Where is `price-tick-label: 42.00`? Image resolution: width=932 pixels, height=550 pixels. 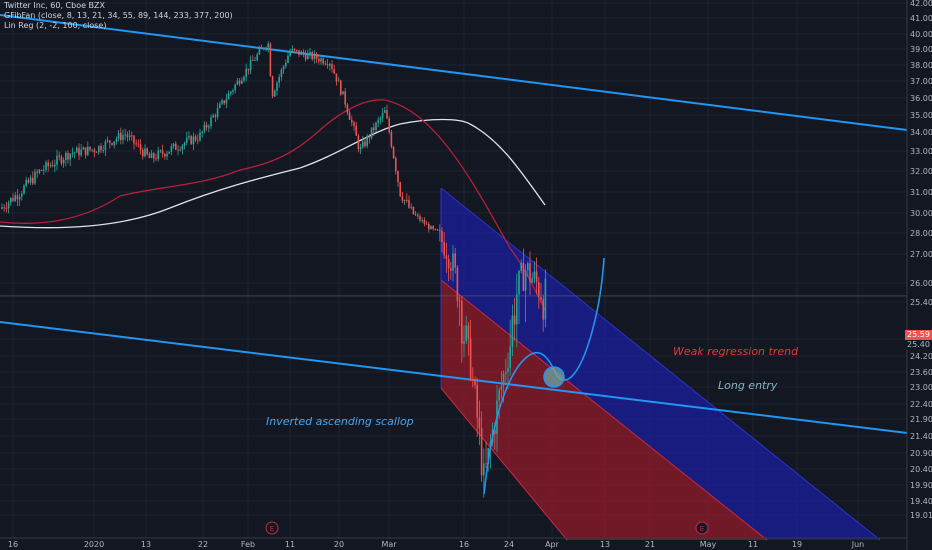 price-tick-label: 42.00 is located at coordinates (921, 4).